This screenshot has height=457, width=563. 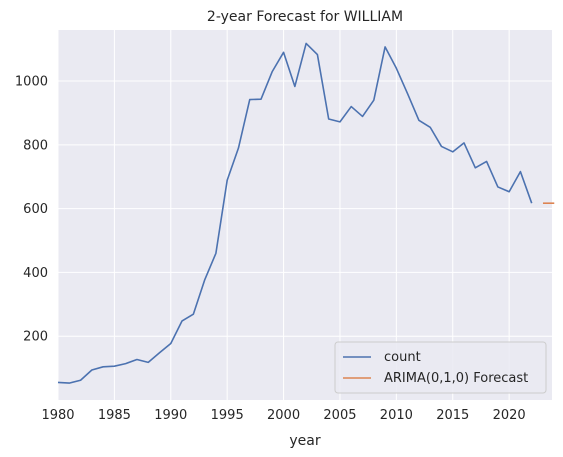 What do you see at coordinates (339, 415) in the screenshot?
I see `x-tick-label: 2005` at bounding box center [339, 415].